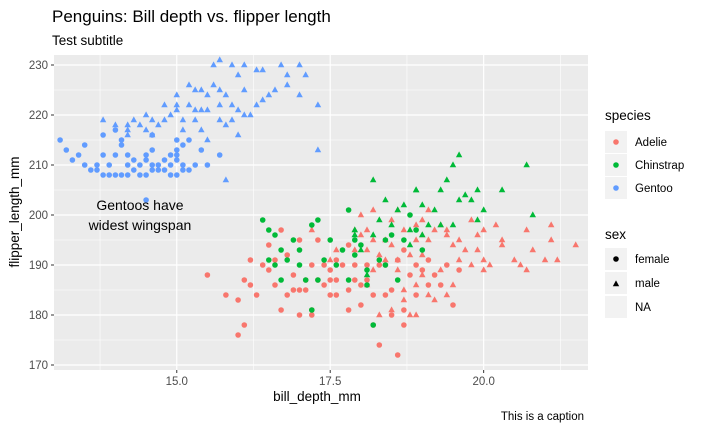  I want to click on legend-label: male, so click(647, 284).